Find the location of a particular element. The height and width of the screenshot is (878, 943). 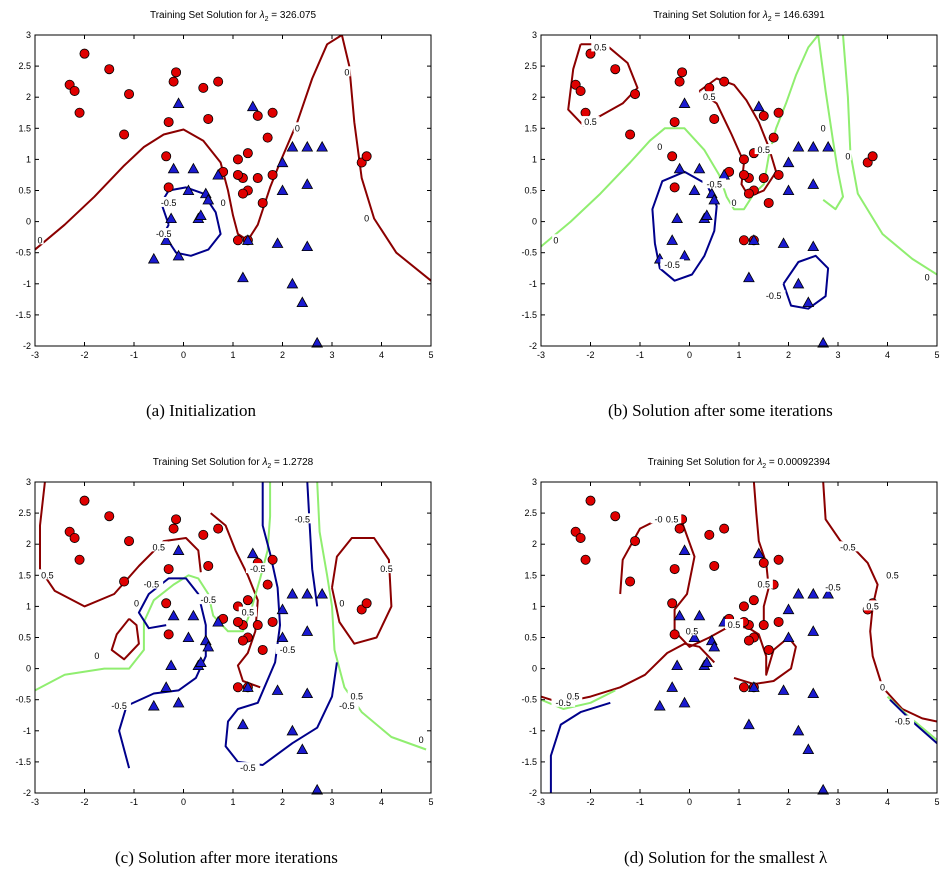

caption-c-label: (c) is located at coordinates (124, 857).